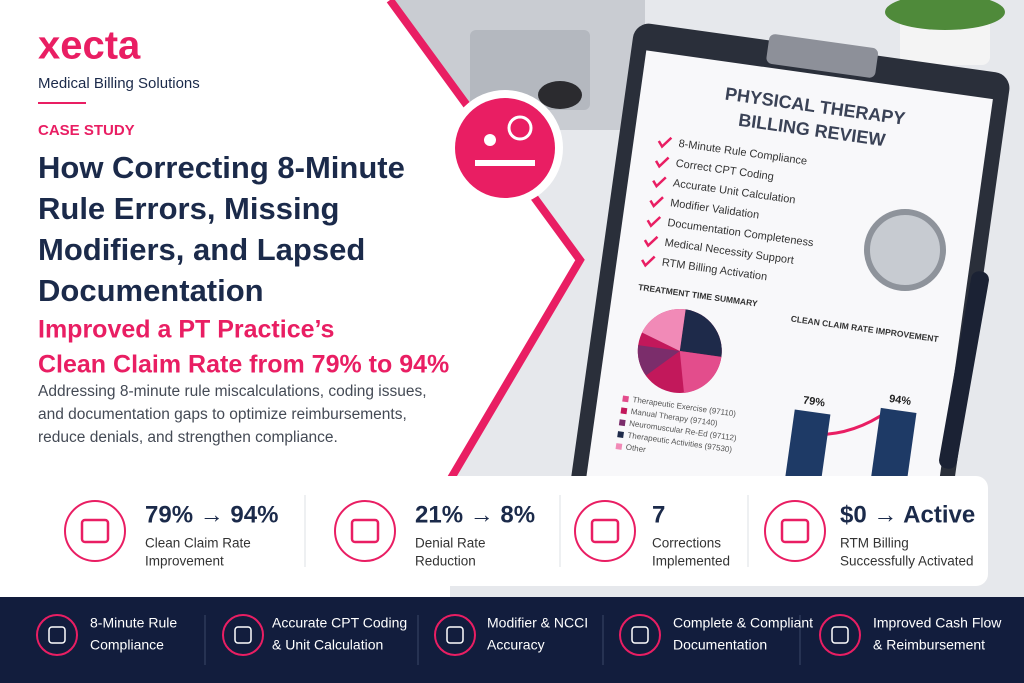  What do you see at coordinates (151, 290) in the screenshot?
I see `title-line: Documentation` at bounding box center [151, 290].